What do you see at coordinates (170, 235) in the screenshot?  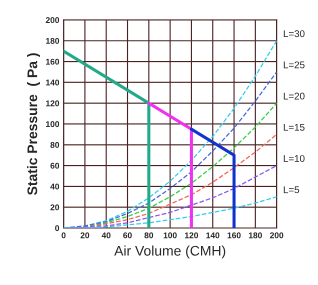 I see `x-tick-label: 100` at bounding box center [170, 235].